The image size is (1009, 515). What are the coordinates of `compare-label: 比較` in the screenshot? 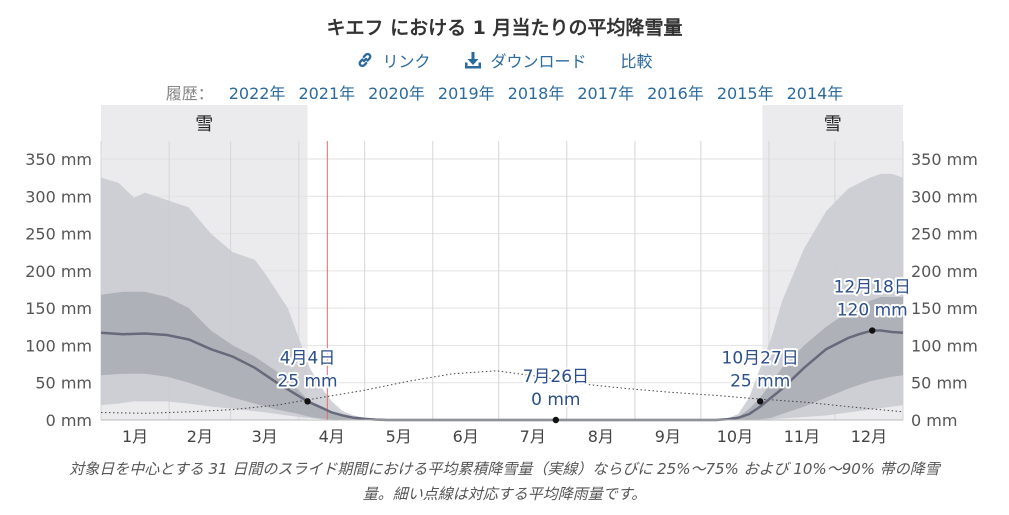 It's located at (636, 61).